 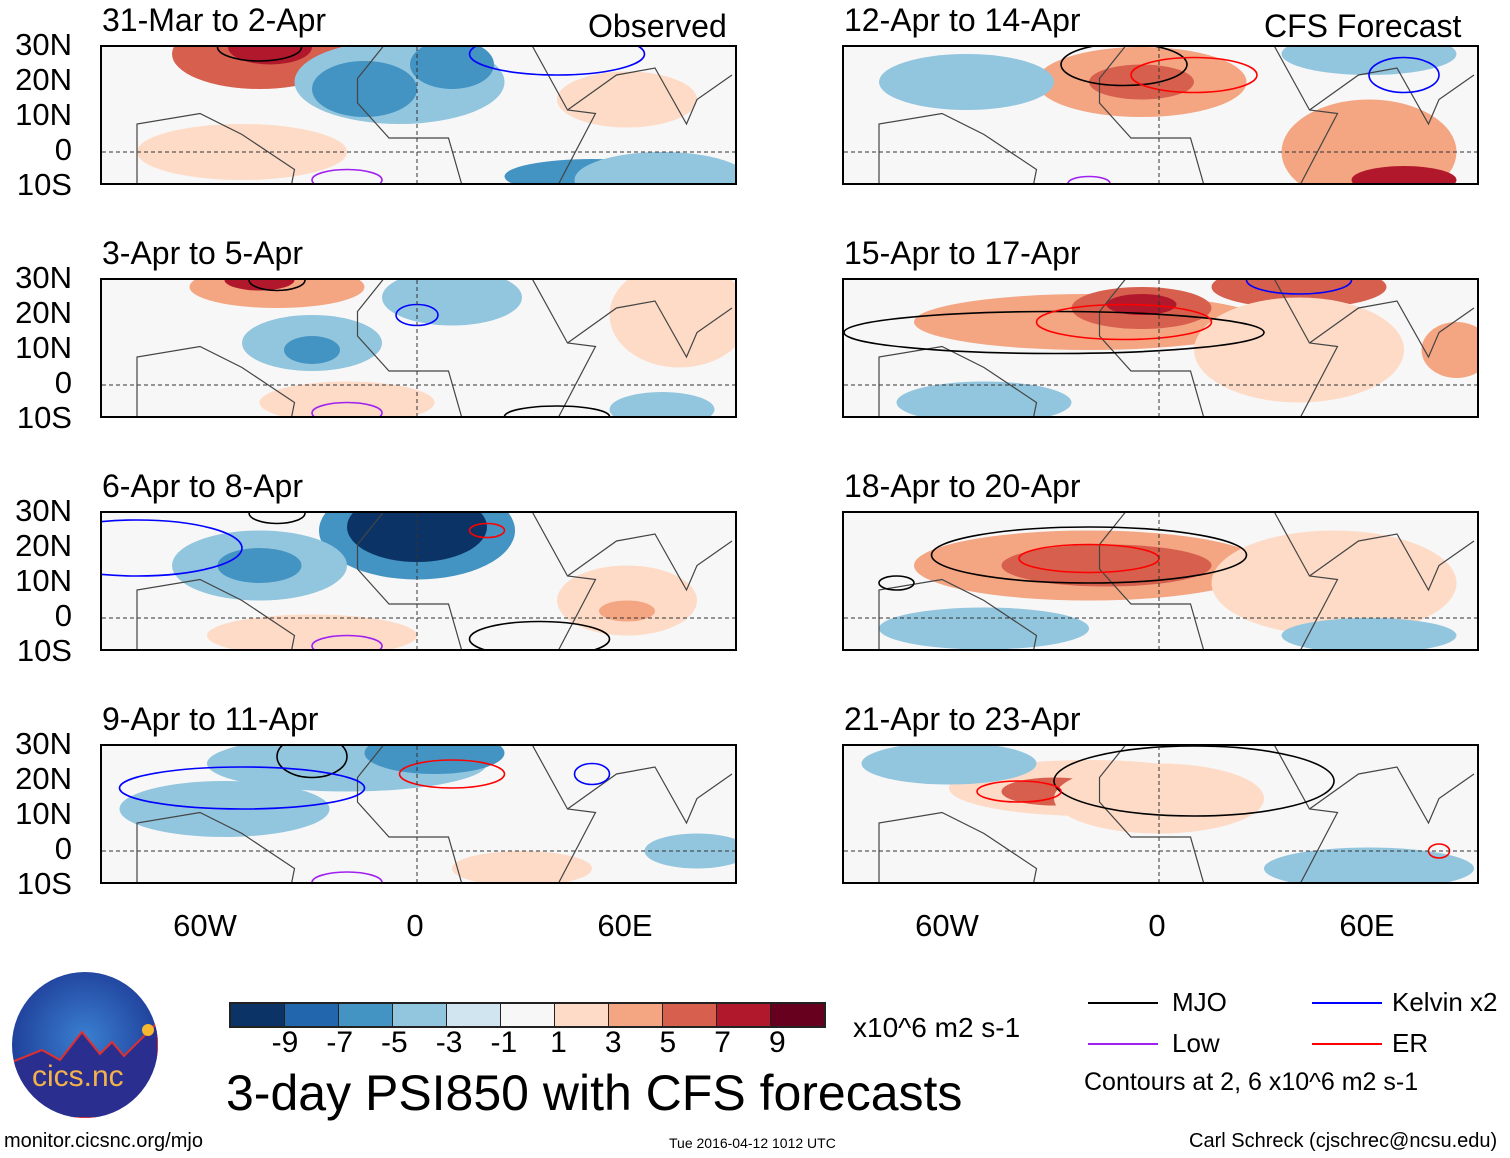 What do you see at coordinates (1123, 1044) in the screenshot?
I see `legend-low-line` at bounding box center [1123, 1044].